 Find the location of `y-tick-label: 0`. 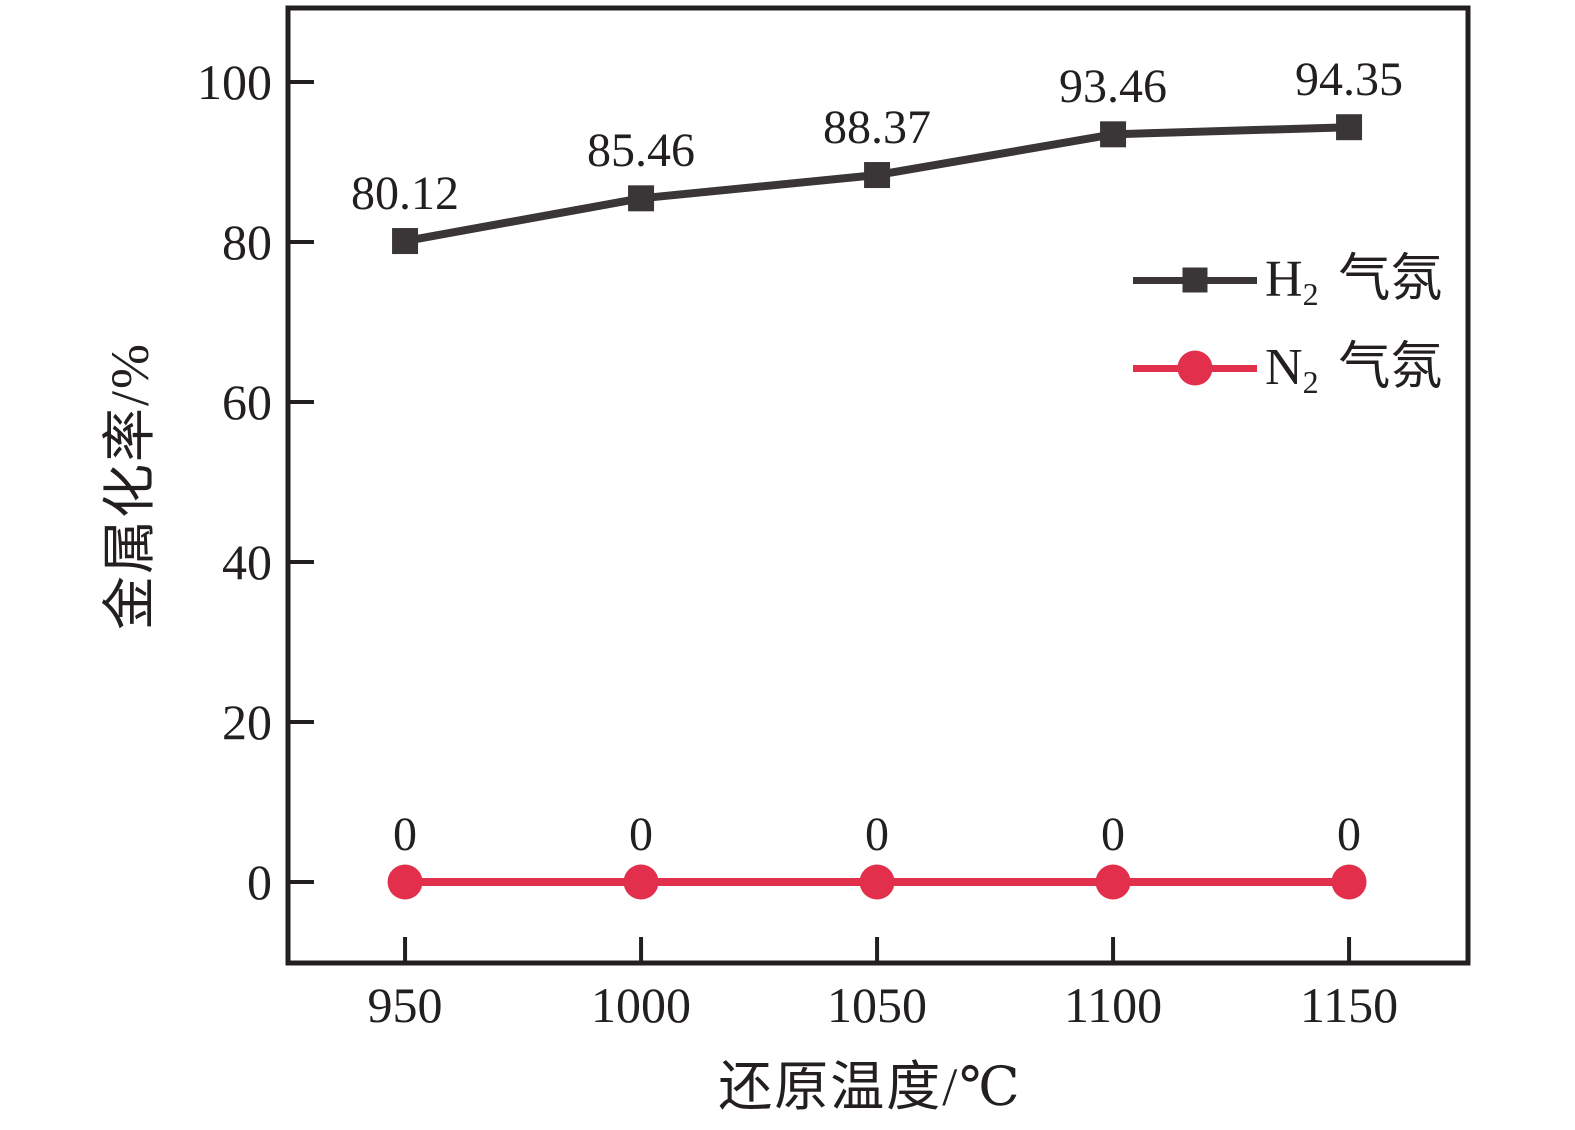

y-tick-label: 0 is located at coordinates (259, 882).